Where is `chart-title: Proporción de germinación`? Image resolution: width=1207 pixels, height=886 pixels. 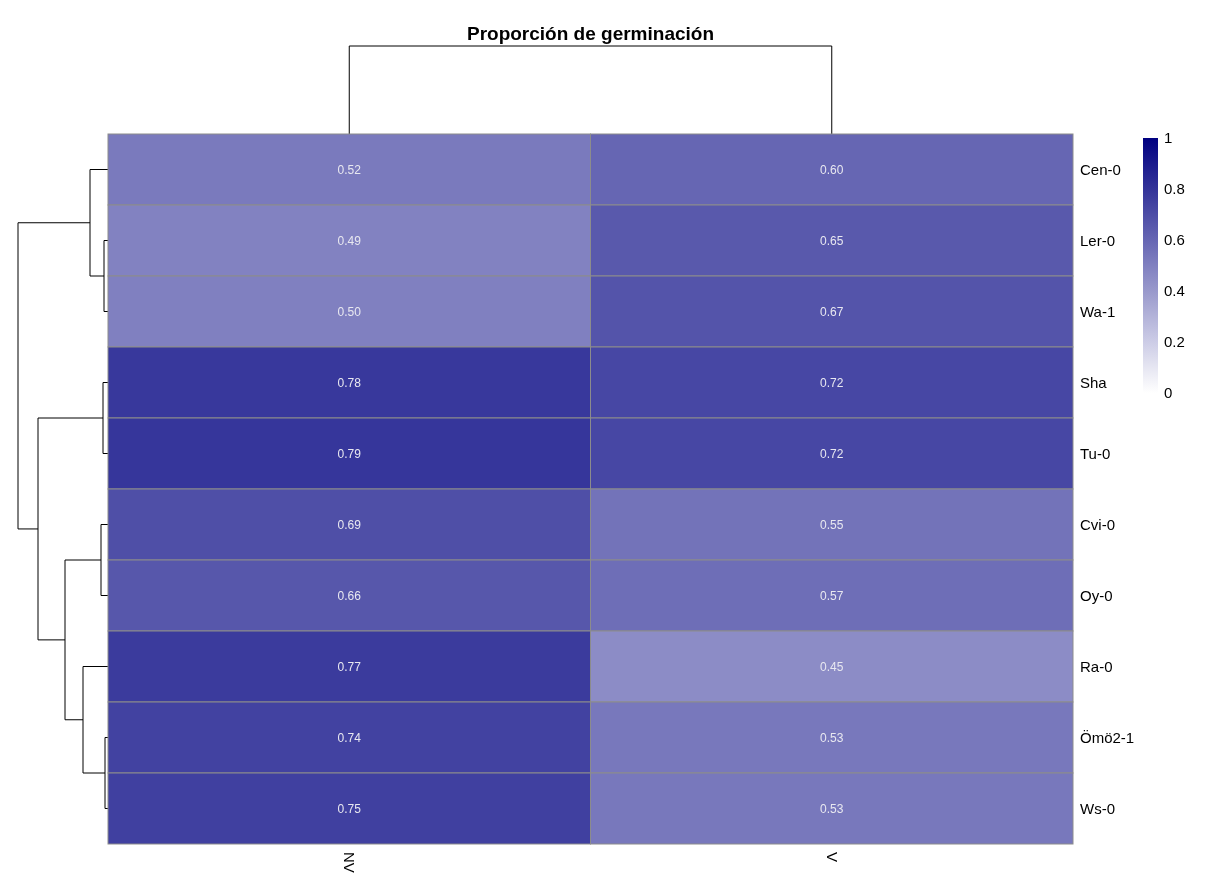
chart-title: Proporción de germinación is located at coordinates (590, 33).